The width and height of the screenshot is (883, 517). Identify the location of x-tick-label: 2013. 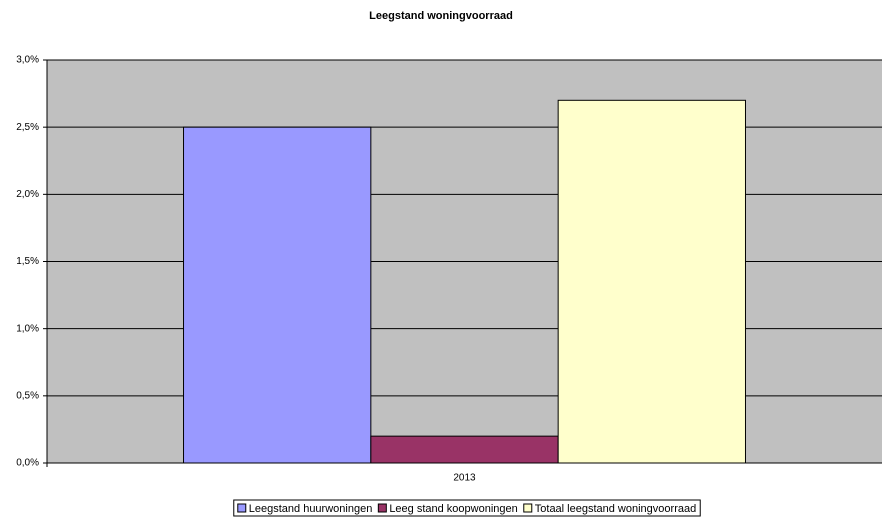
(464, 478).